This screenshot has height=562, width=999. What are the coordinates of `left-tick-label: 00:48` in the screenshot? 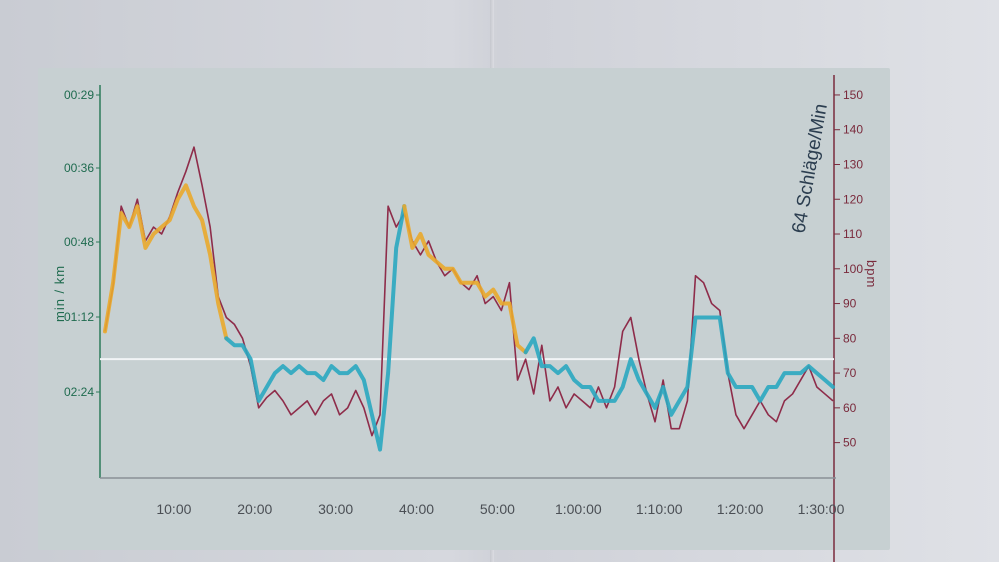 It's located at (79, 242).